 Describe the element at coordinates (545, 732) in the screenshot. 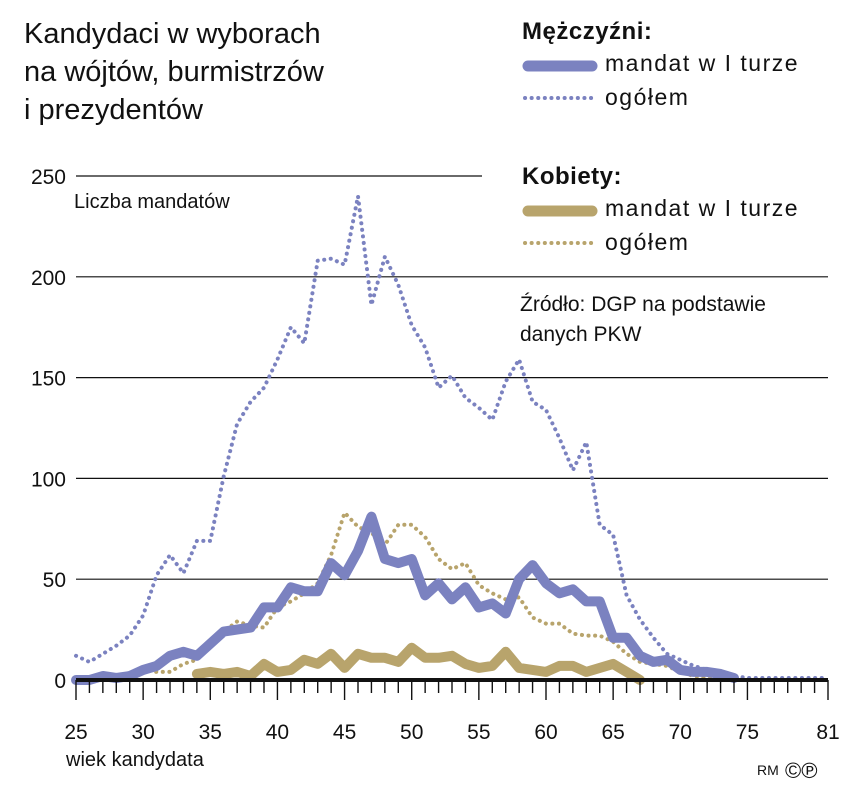

I see `x-tick-label: 60` at that location.